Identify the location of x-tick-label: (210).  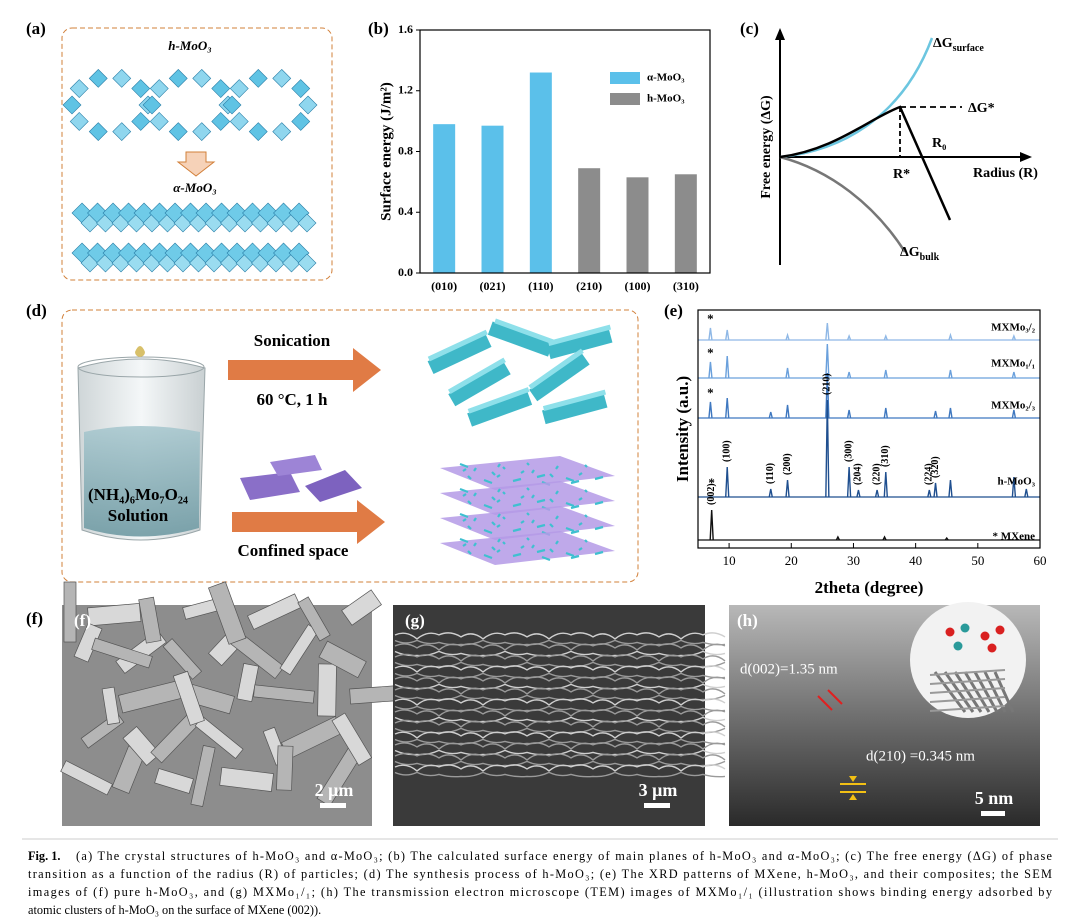
(589, 286).